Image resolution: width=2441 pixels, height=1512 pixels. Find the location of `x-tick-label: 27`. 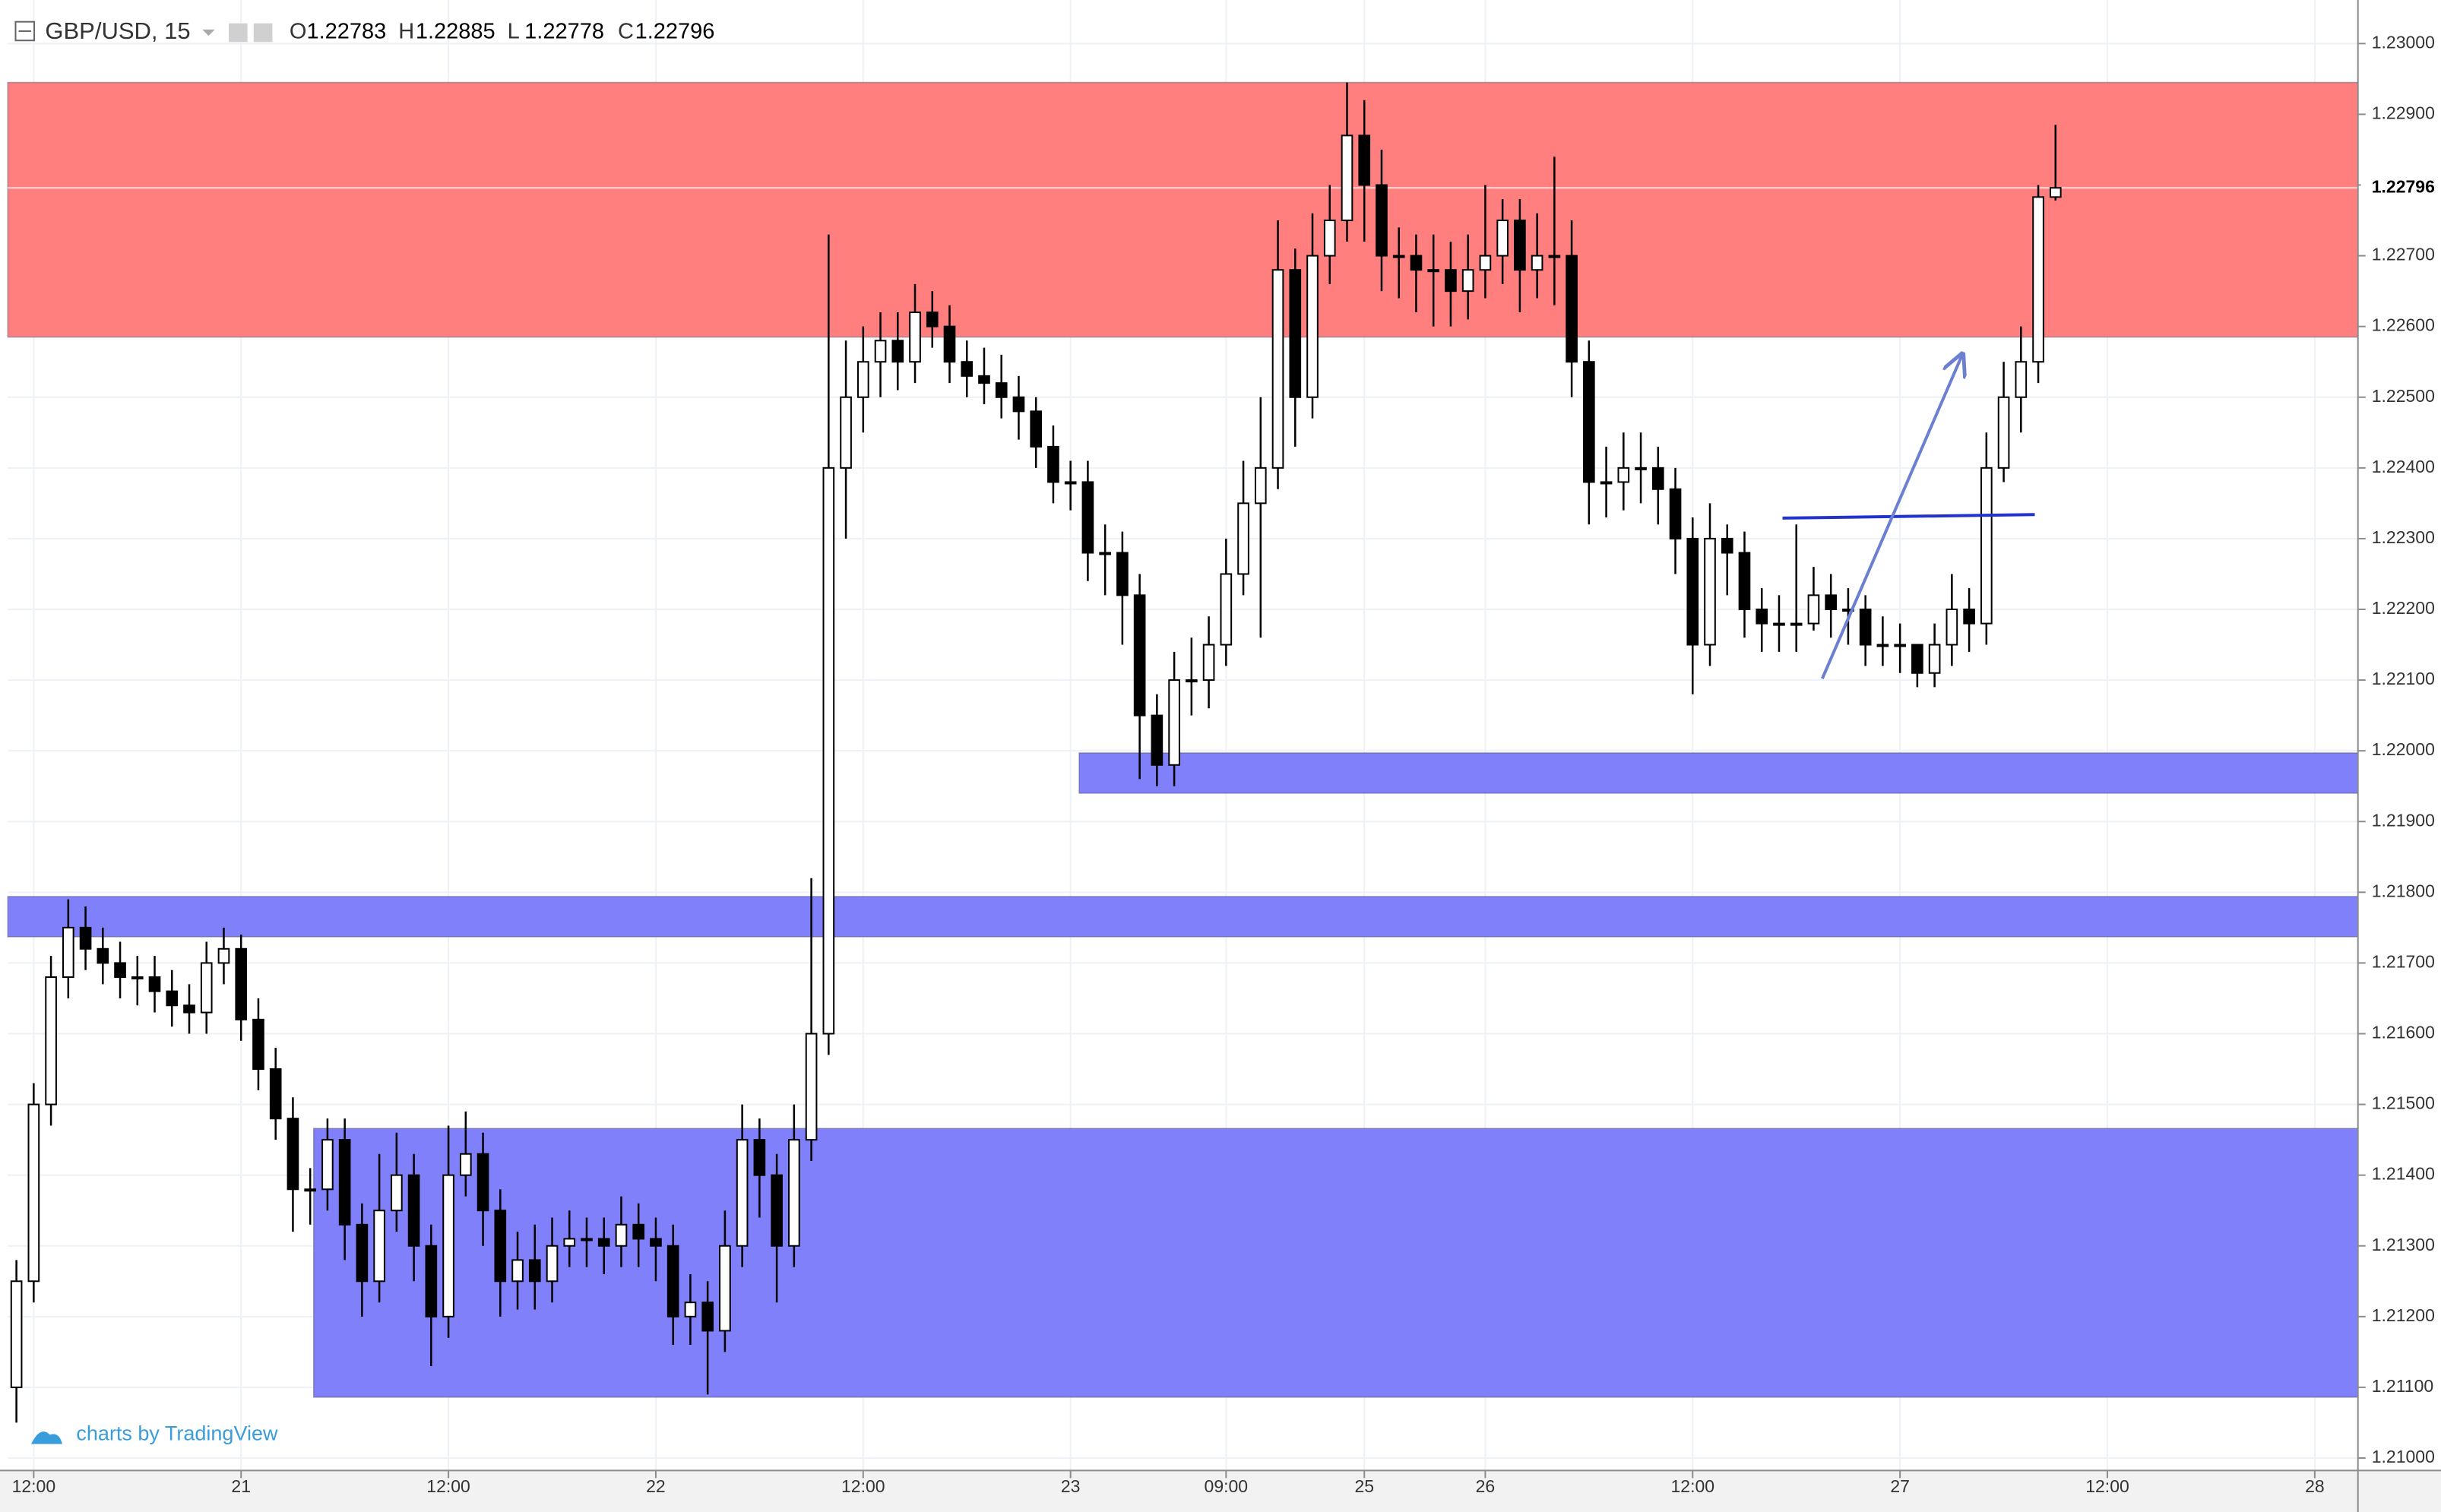

x-tick-label: 27 is located at coordinates (1900, 1486).